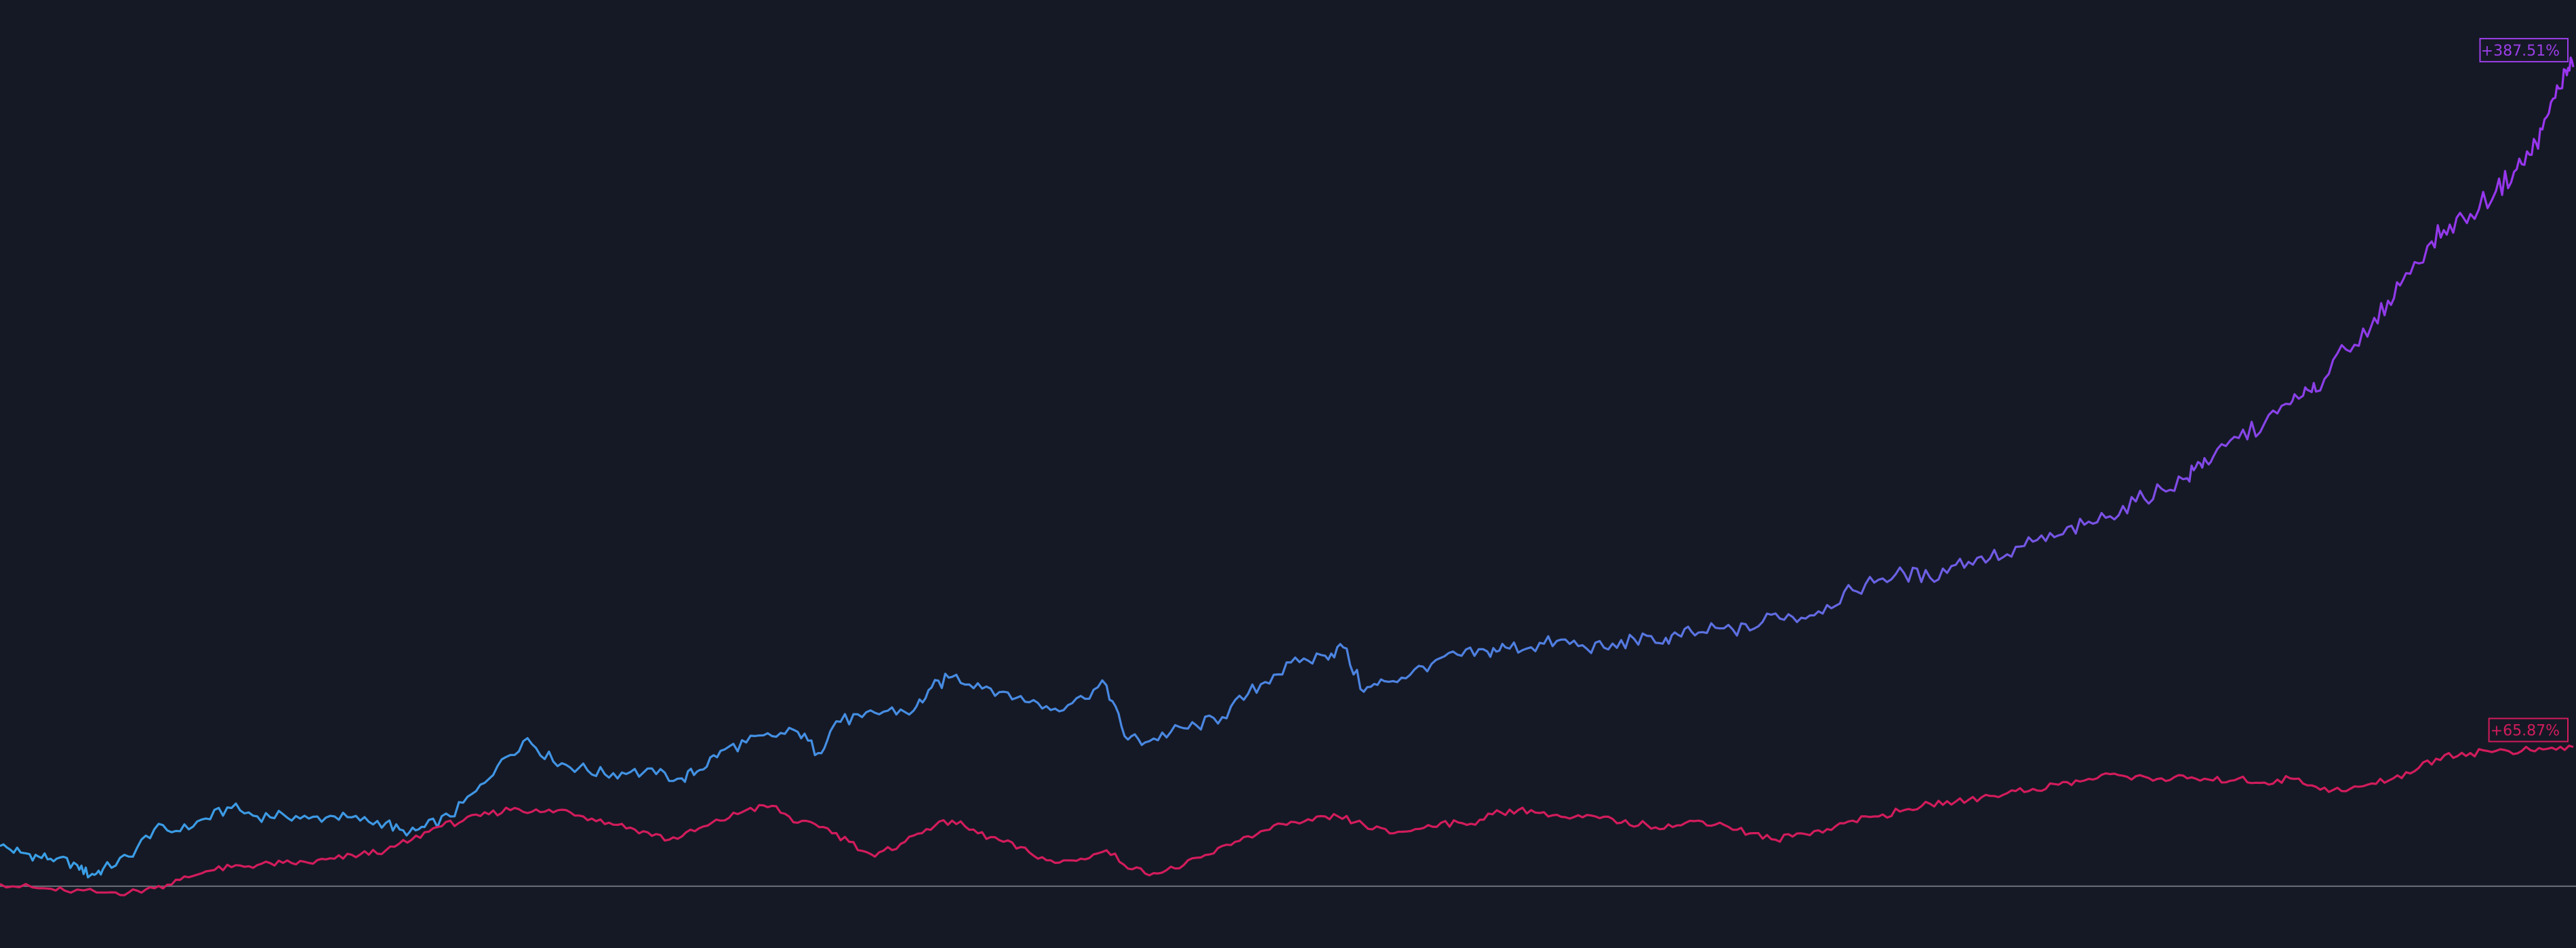 This screenshot has width=2576, height=948. I want to click on end-value-badge-primary: +387.51%, so click(2524, 50).